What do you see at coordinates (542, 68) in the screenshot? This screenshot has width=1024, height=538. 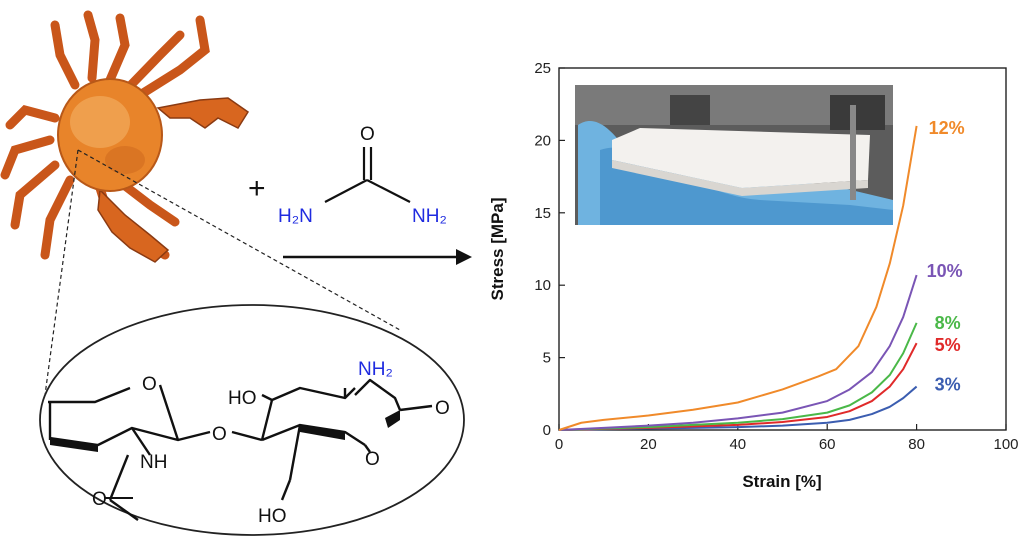 I see `y-tick-label: 25` at bounding box center [542, 68].